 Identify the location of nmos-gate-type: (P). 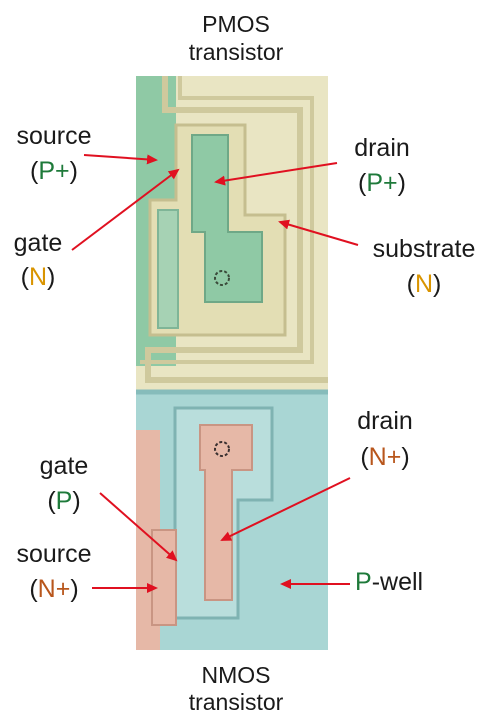
(63, 501).